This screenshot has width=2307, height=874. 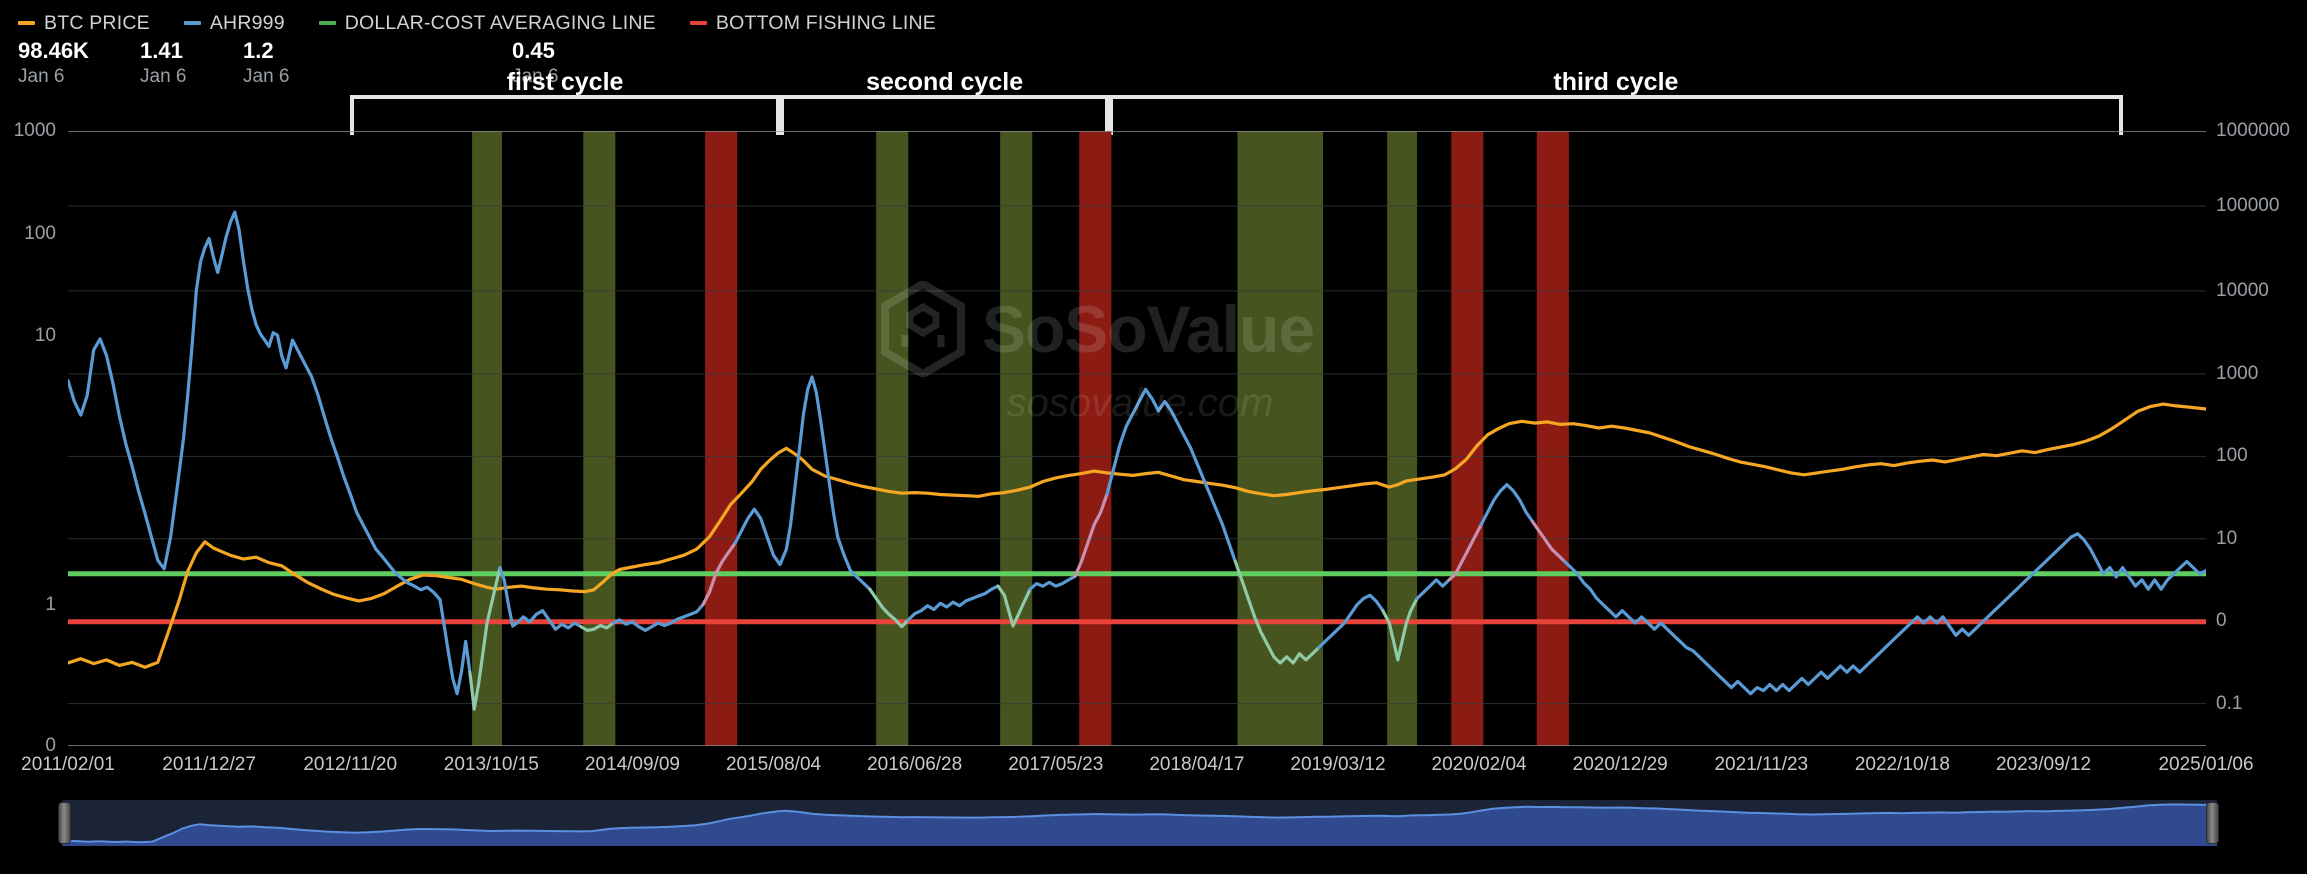 What do you see at coordinates (945, 82) in the screenshot?
I see `cycle-label: second cycle` at bounding box center [945, 82].